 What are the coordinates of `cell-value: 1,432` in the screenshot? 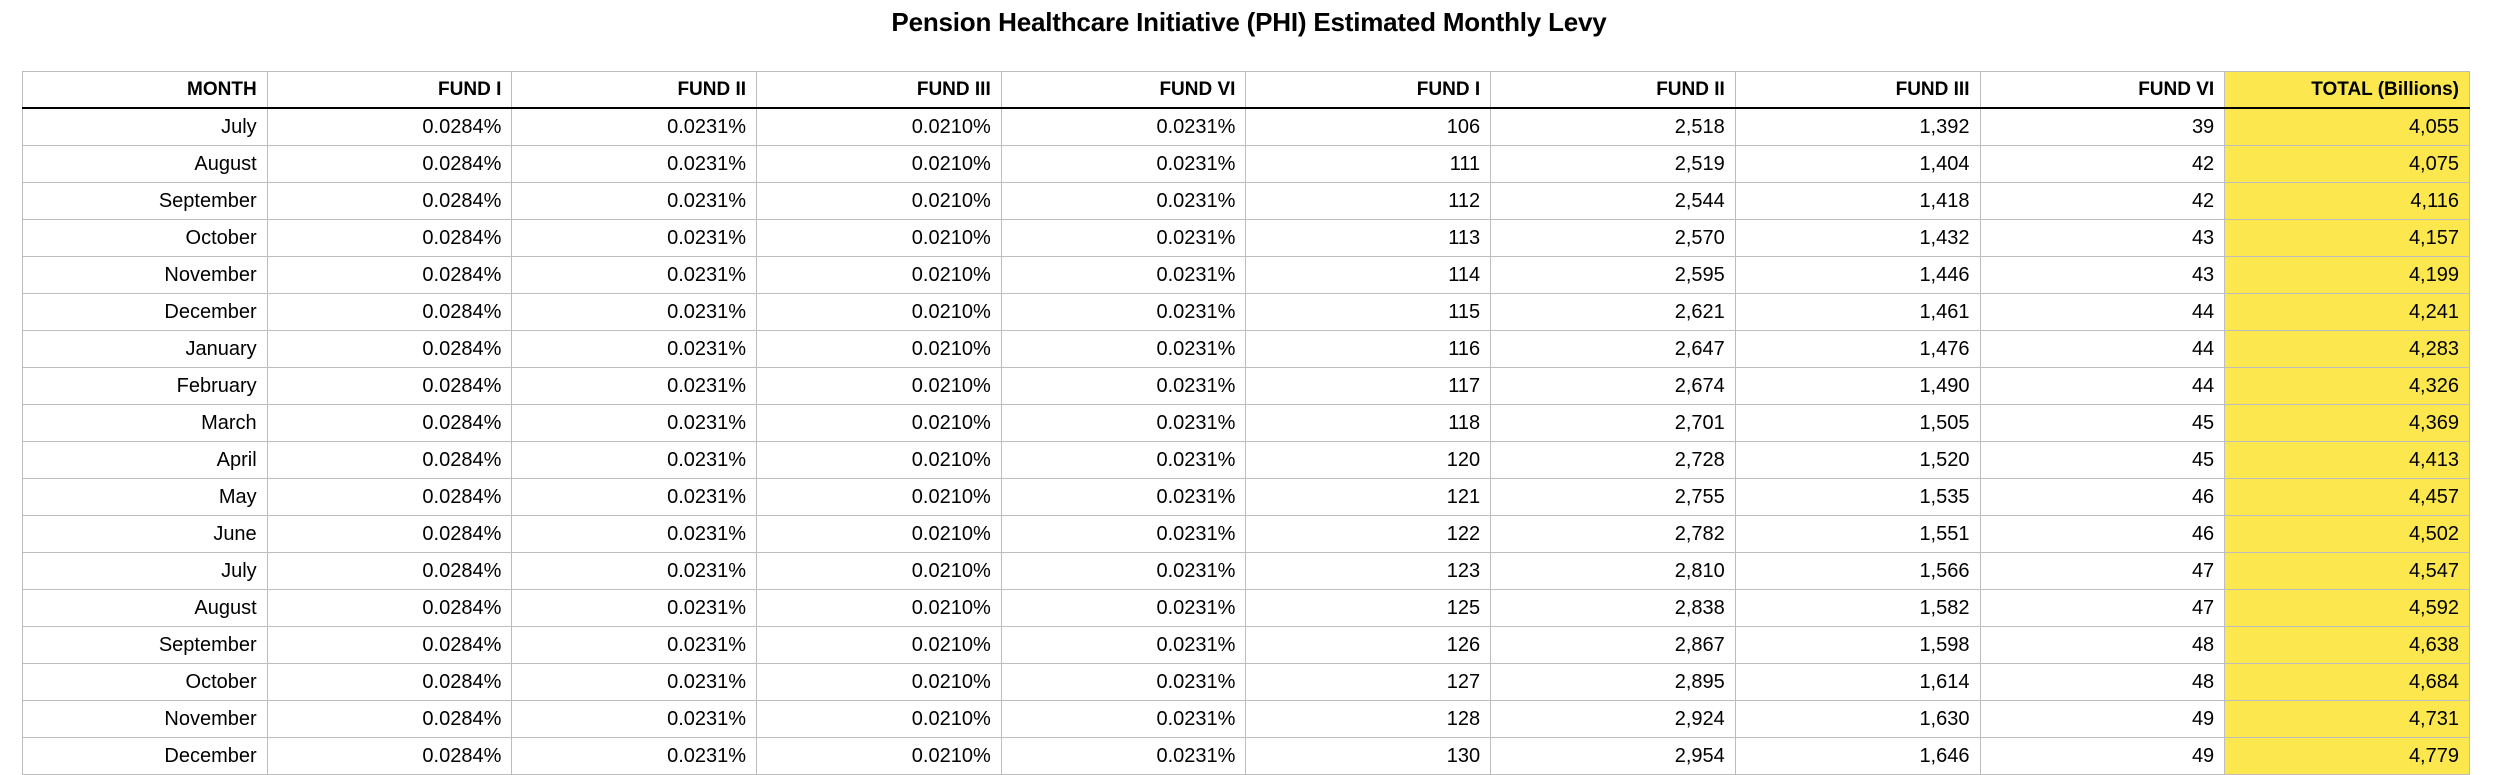 It's located at (1857, 238).